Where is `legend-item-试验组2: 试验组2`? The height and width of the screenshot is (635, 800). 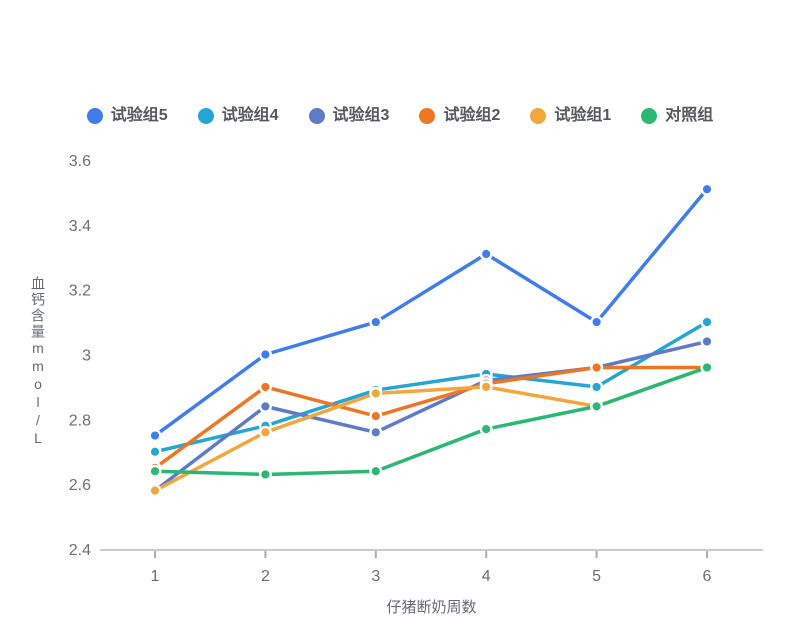 legend-item-试验组2: 试验组2 is located at coordinates (459, 116).